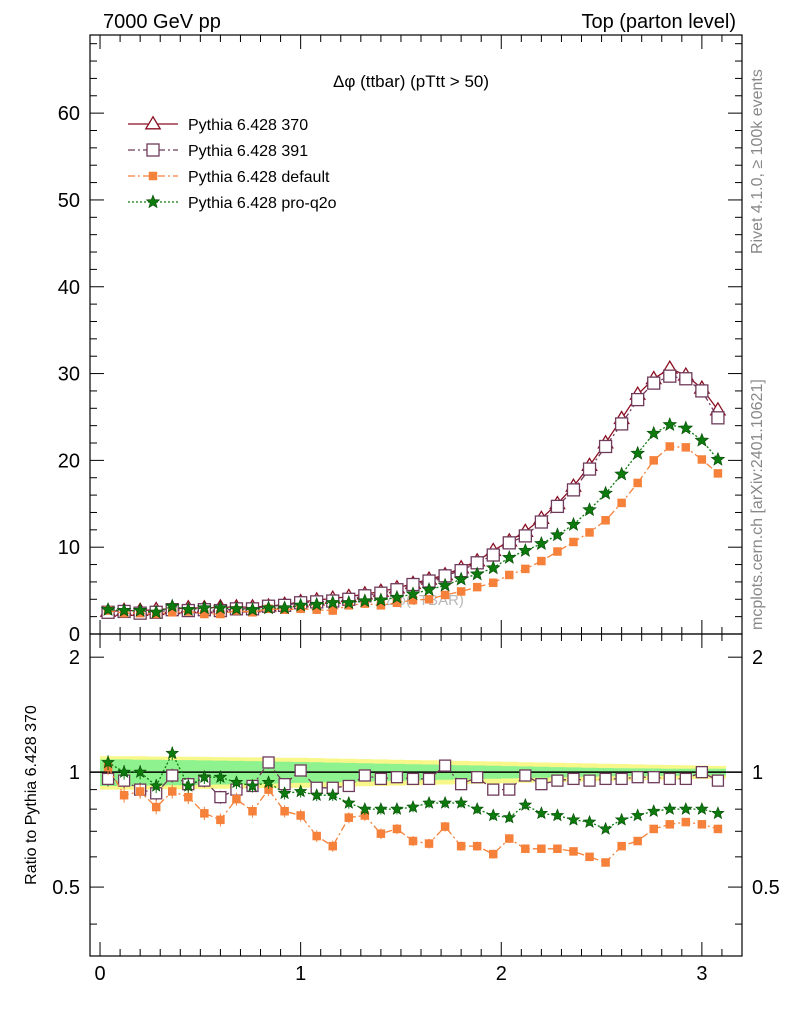  What do you see at coordinates (31, 795) in the screenshot?
I see `ratio-ylabel: Ratio to Pythia 6.428 370` at bounding box center [31, 795].